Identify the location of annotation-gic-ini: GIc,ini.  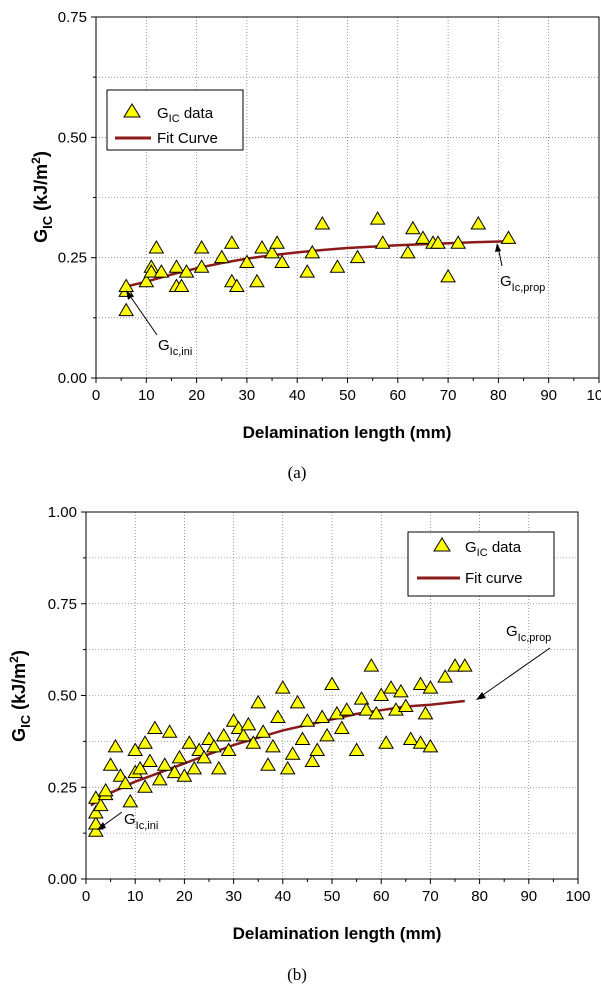
(159, 324).